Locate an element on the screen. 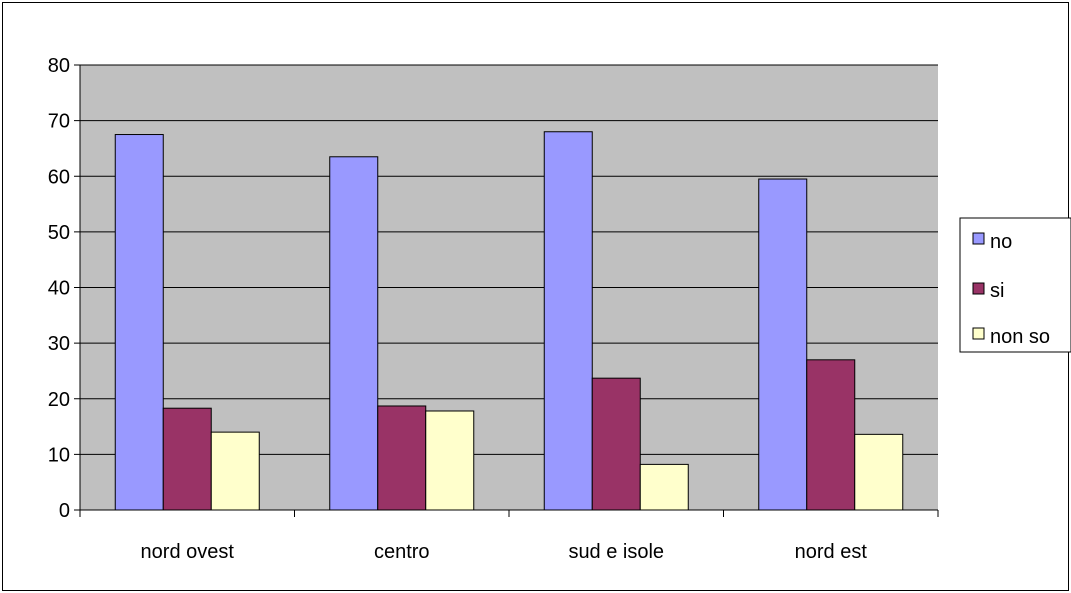  x-tick-label: centro is located at coordinates (402, 552).